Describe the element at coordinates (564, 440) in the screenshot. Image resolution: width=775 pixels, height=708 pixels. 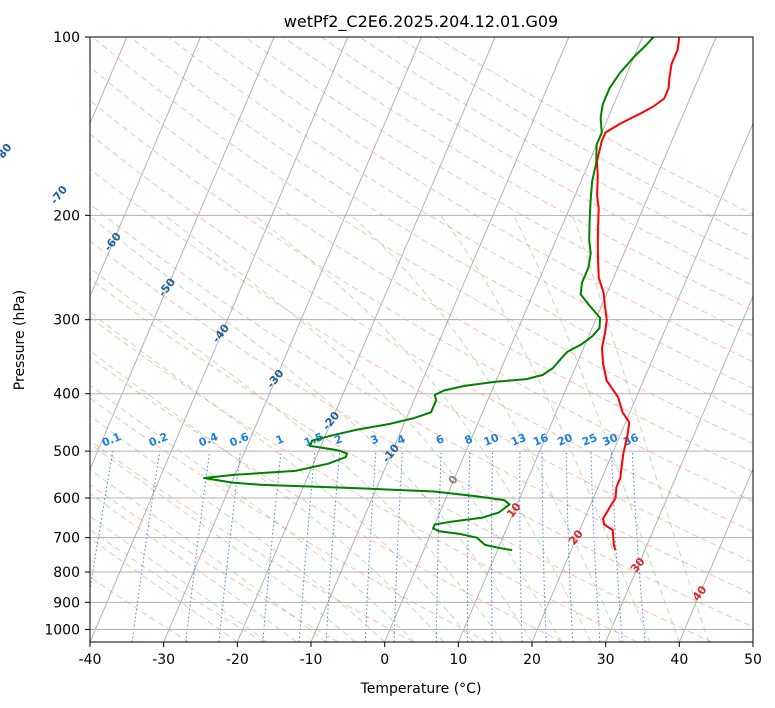
I see `mixing-ratio-label: 20` at that location.